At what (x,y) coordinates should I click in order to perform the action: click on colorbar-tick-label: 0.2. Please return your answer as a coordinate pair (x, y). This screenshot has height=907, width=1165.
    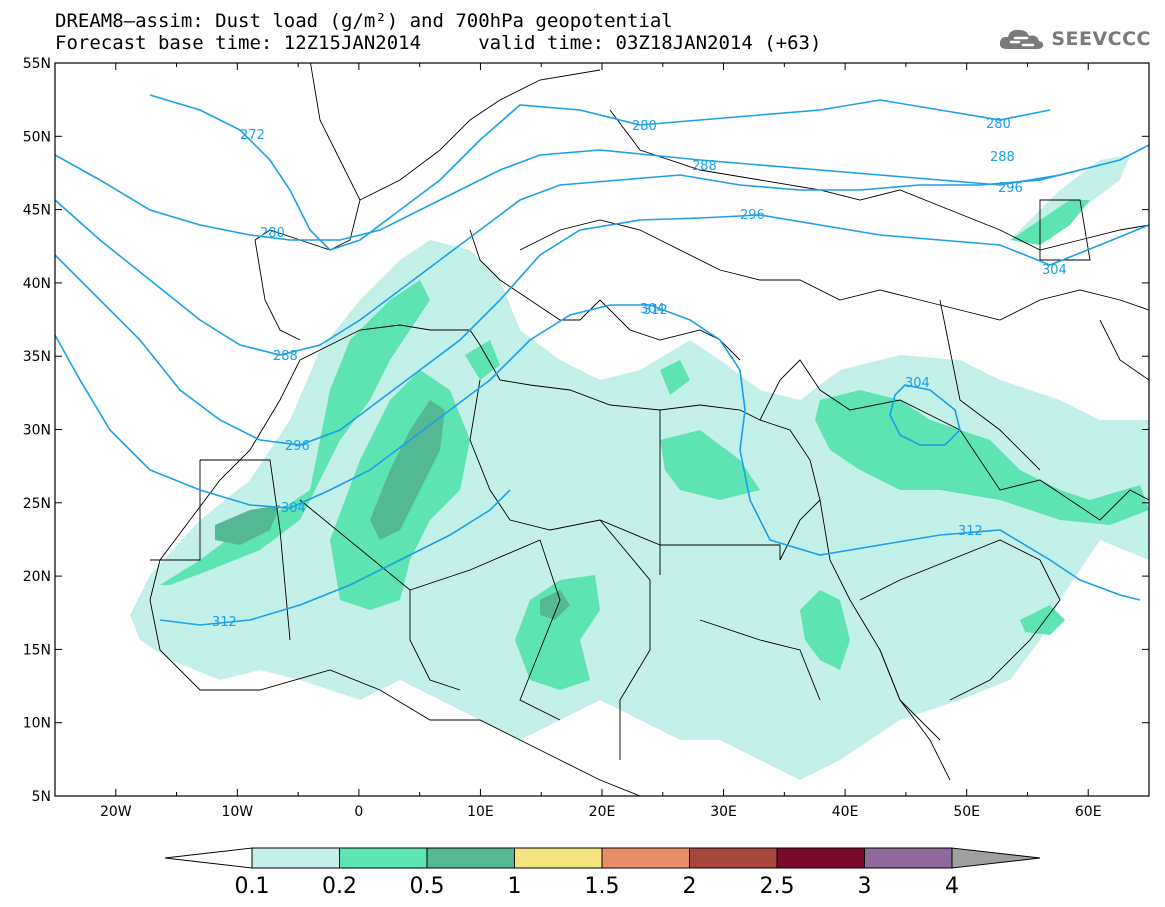
    Looking at the image, I should click on (339, 886).